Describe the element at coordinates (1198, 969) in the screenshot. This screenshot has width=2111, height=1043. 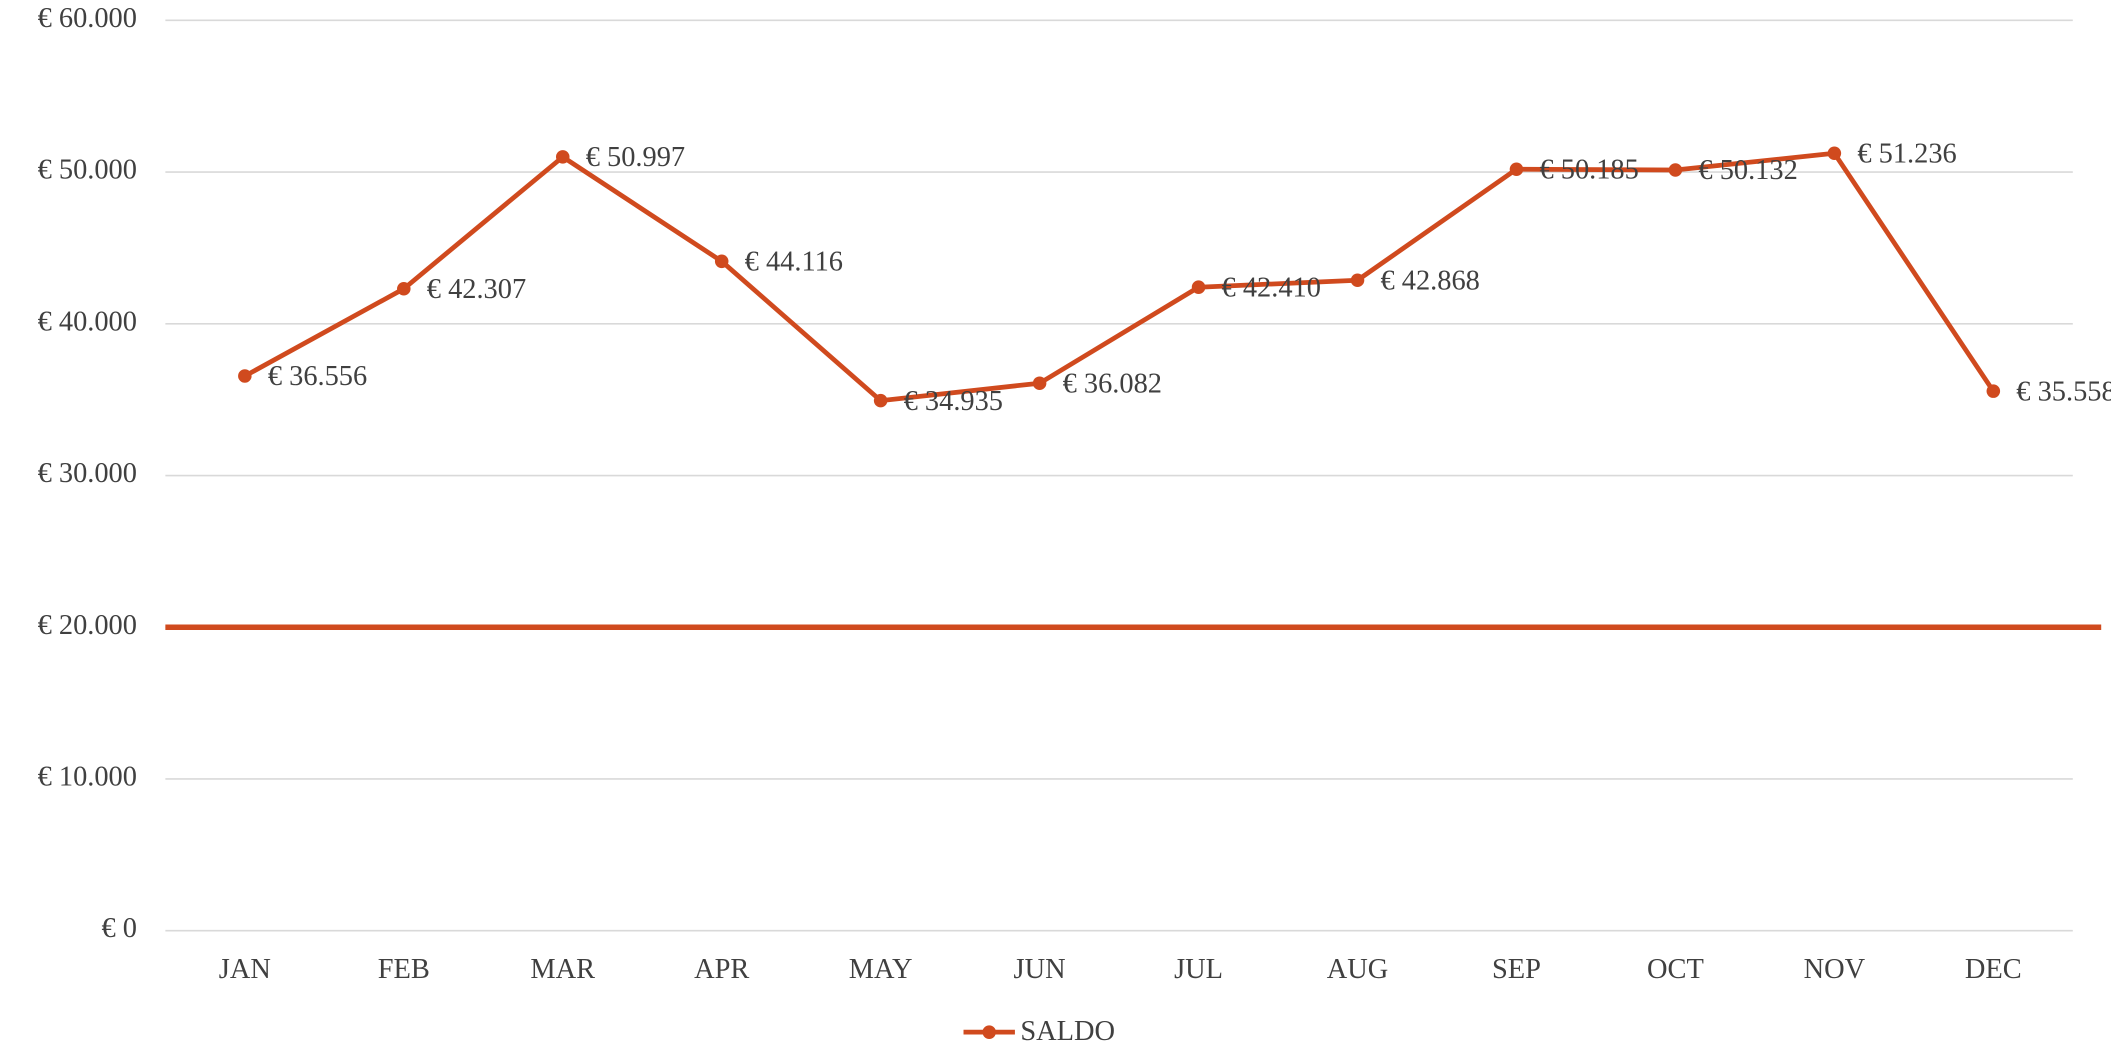
I see `x-tick-label: JUL` at that location.